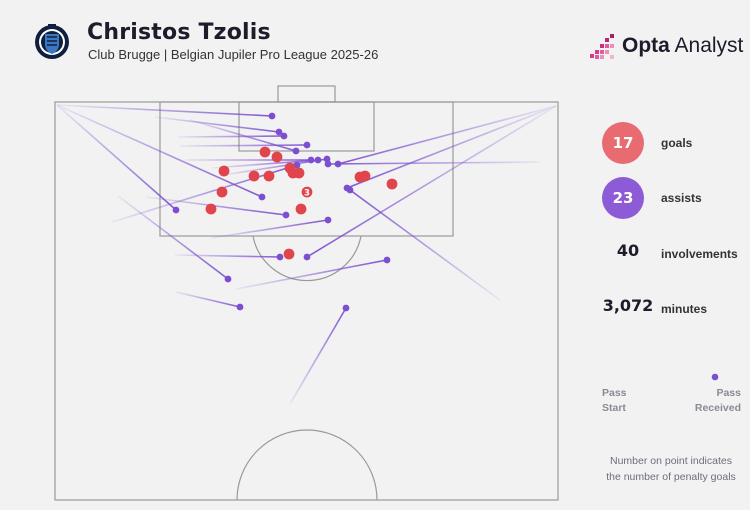 The width and height of the screenshot is (750, 510). Describe the element at coordinates (670, 394) in the screenshot. I see `pass-legend: Pass Start Pass Received` at that location.